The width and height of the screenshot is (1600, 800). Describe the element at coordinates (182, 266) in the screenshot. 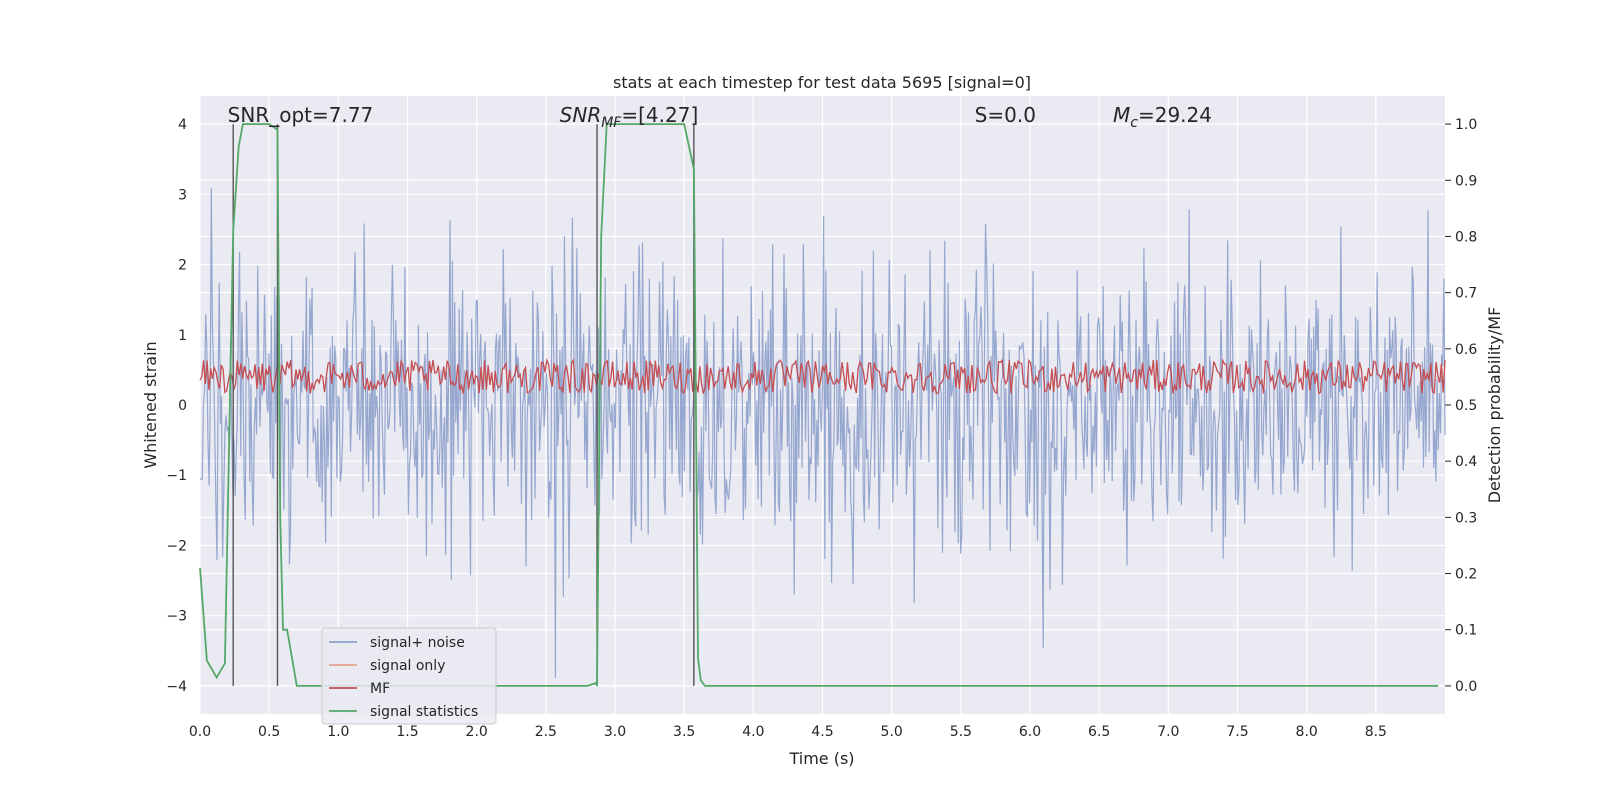

I see `y-tick-label: 2` at that location.